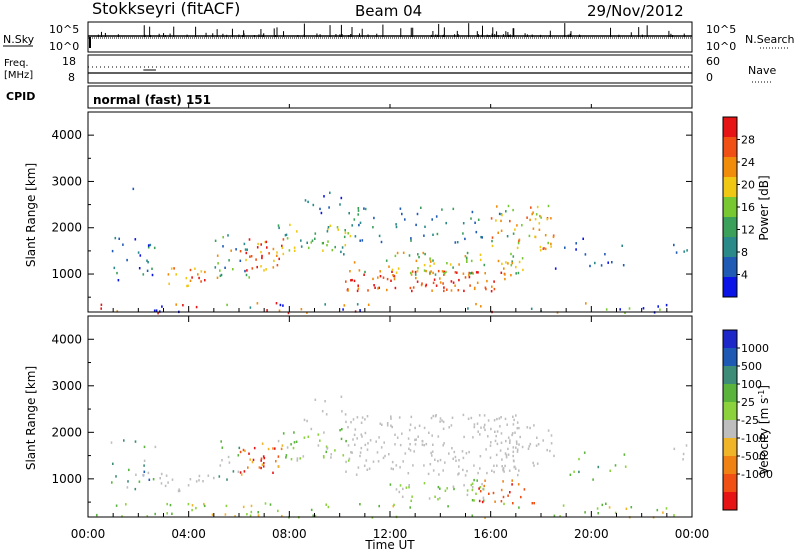 The image size is (800, 554). Describe the element at coordinates (591, 534) in the screenshot. I see `x-tick-label: 20:00` at that location.